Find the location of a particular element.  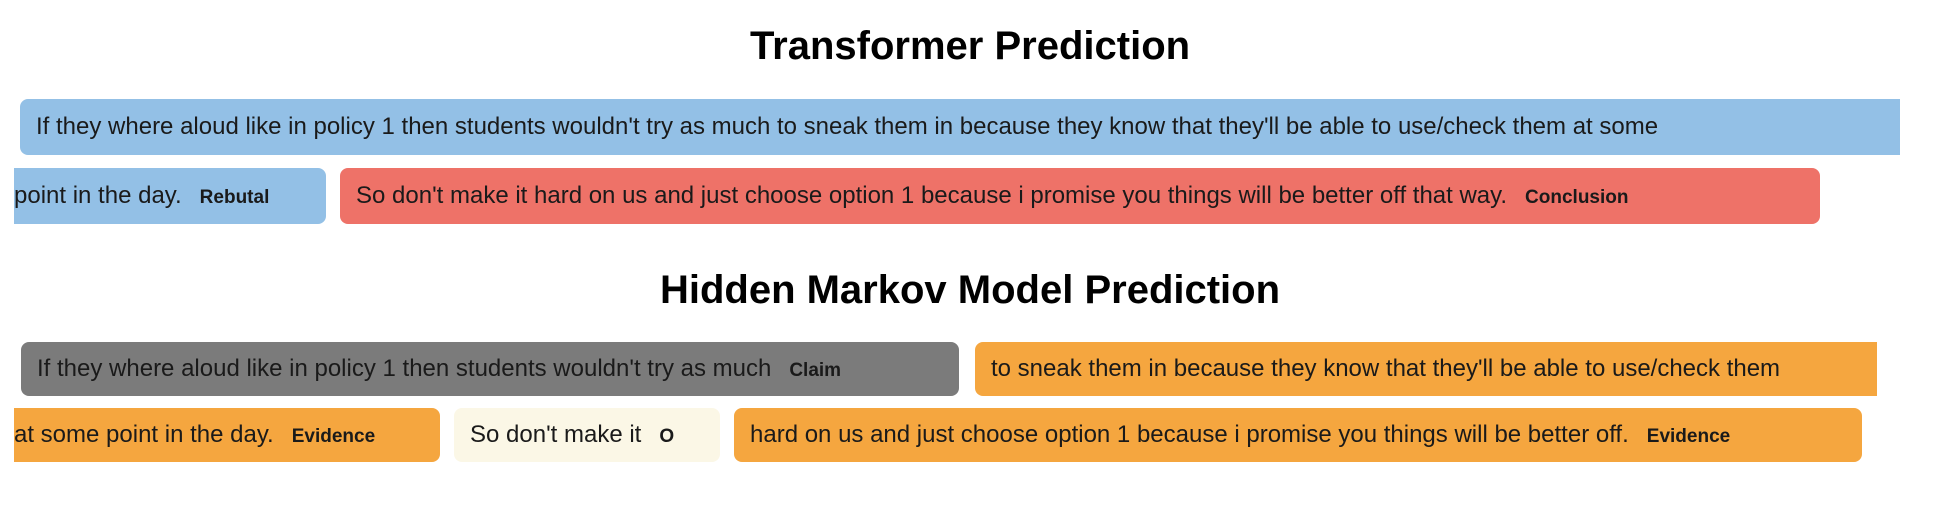

segment-label: O is located at coordinates (667, 436).